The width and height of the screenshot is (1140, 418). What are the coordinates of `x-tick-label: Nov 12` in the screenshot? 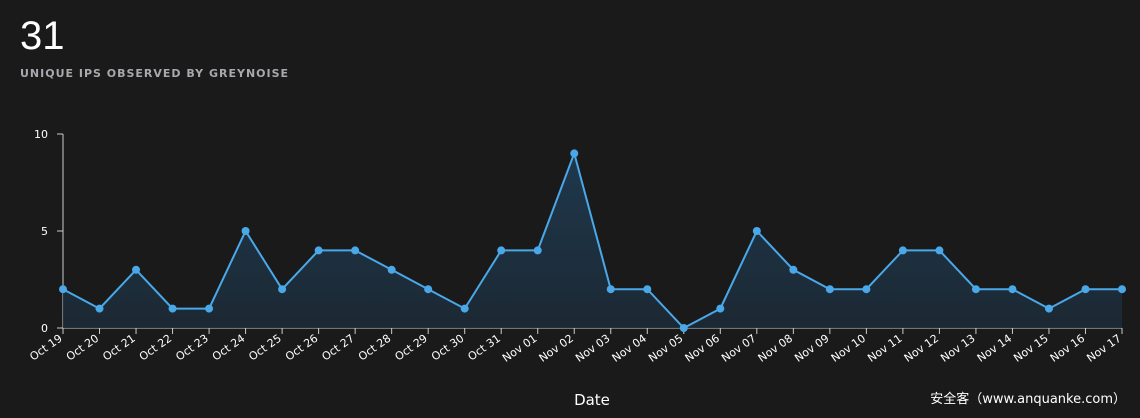 It's located at (921, 348).